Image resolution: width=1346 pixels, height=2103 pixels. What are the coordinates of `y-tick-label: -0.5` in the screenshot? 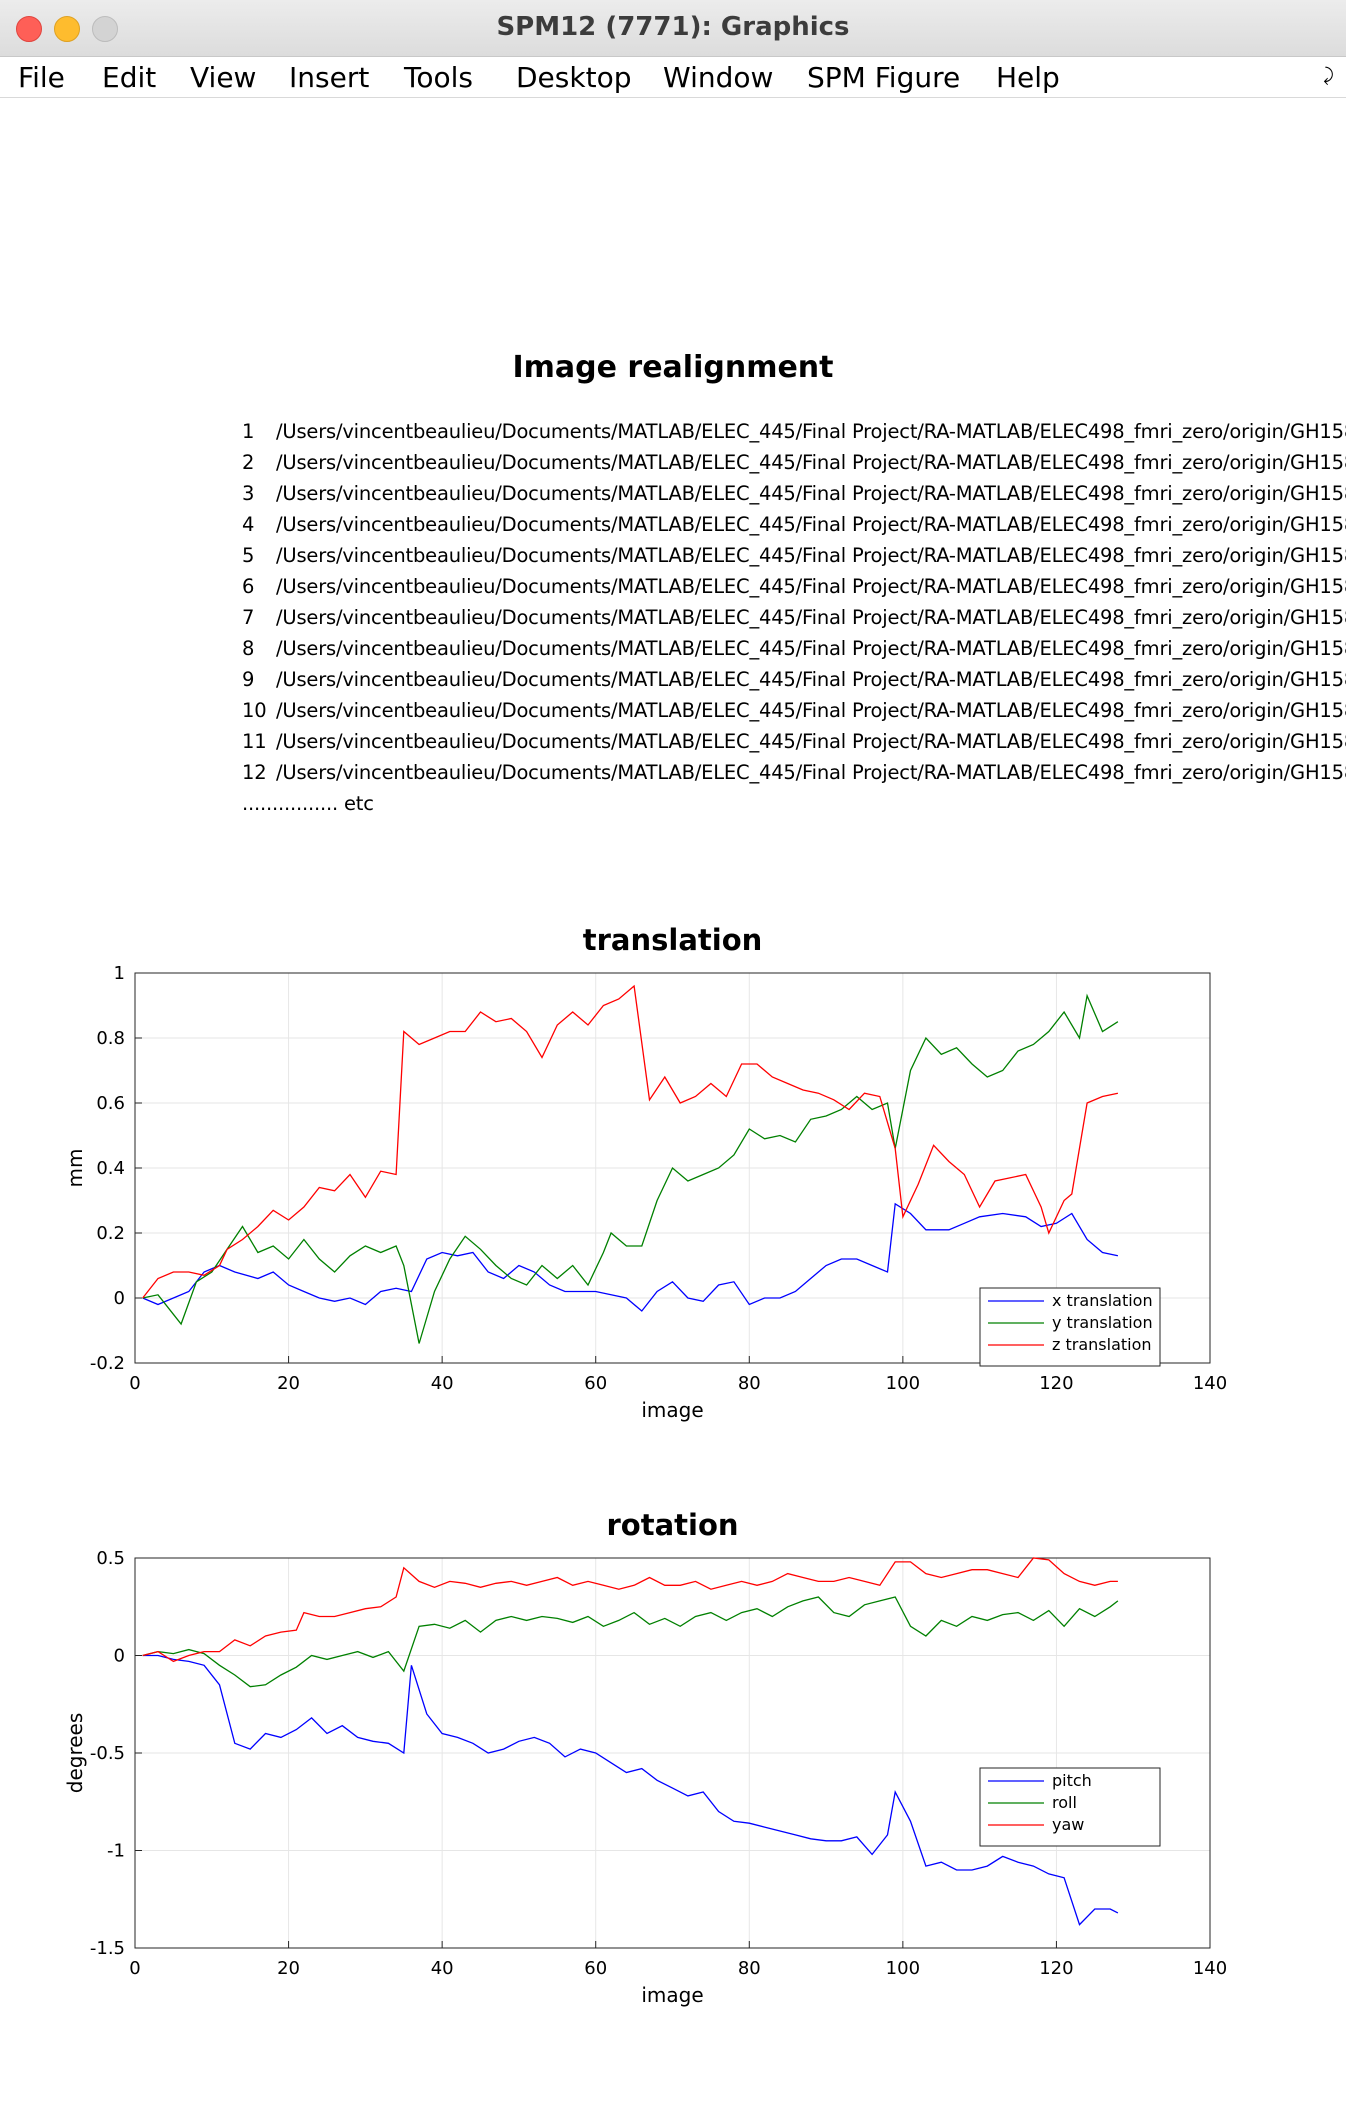 It's located at (107, 1753).